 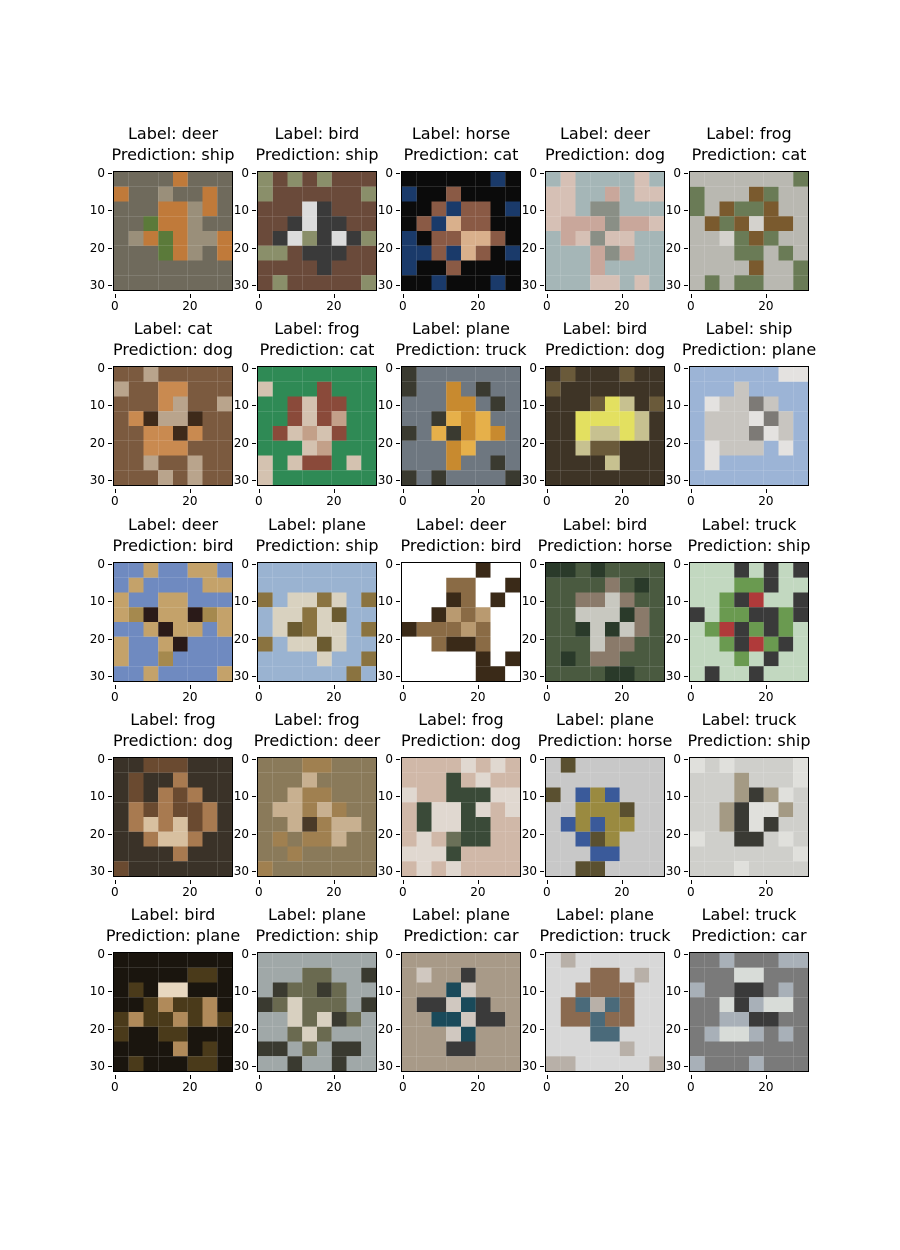 What do you see at coordinates (605, 730) in the screenshot?
I see `panel-title: Label: plane Prediction: horse` at bounding box center [605, 730].